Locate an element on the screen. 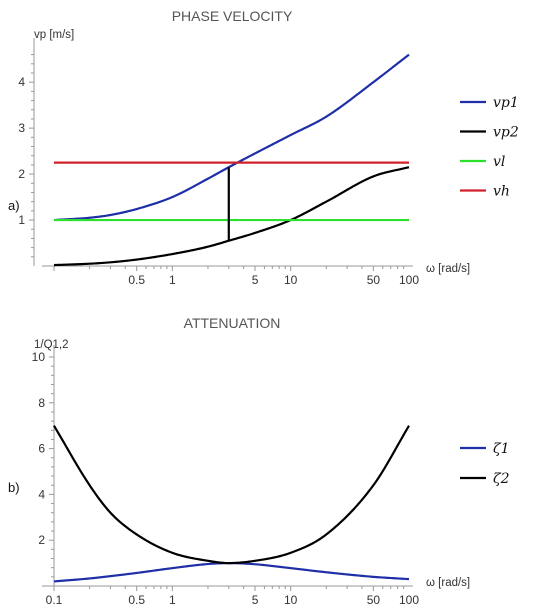  legend-label: vp2 is located at coordinates (506, 133).